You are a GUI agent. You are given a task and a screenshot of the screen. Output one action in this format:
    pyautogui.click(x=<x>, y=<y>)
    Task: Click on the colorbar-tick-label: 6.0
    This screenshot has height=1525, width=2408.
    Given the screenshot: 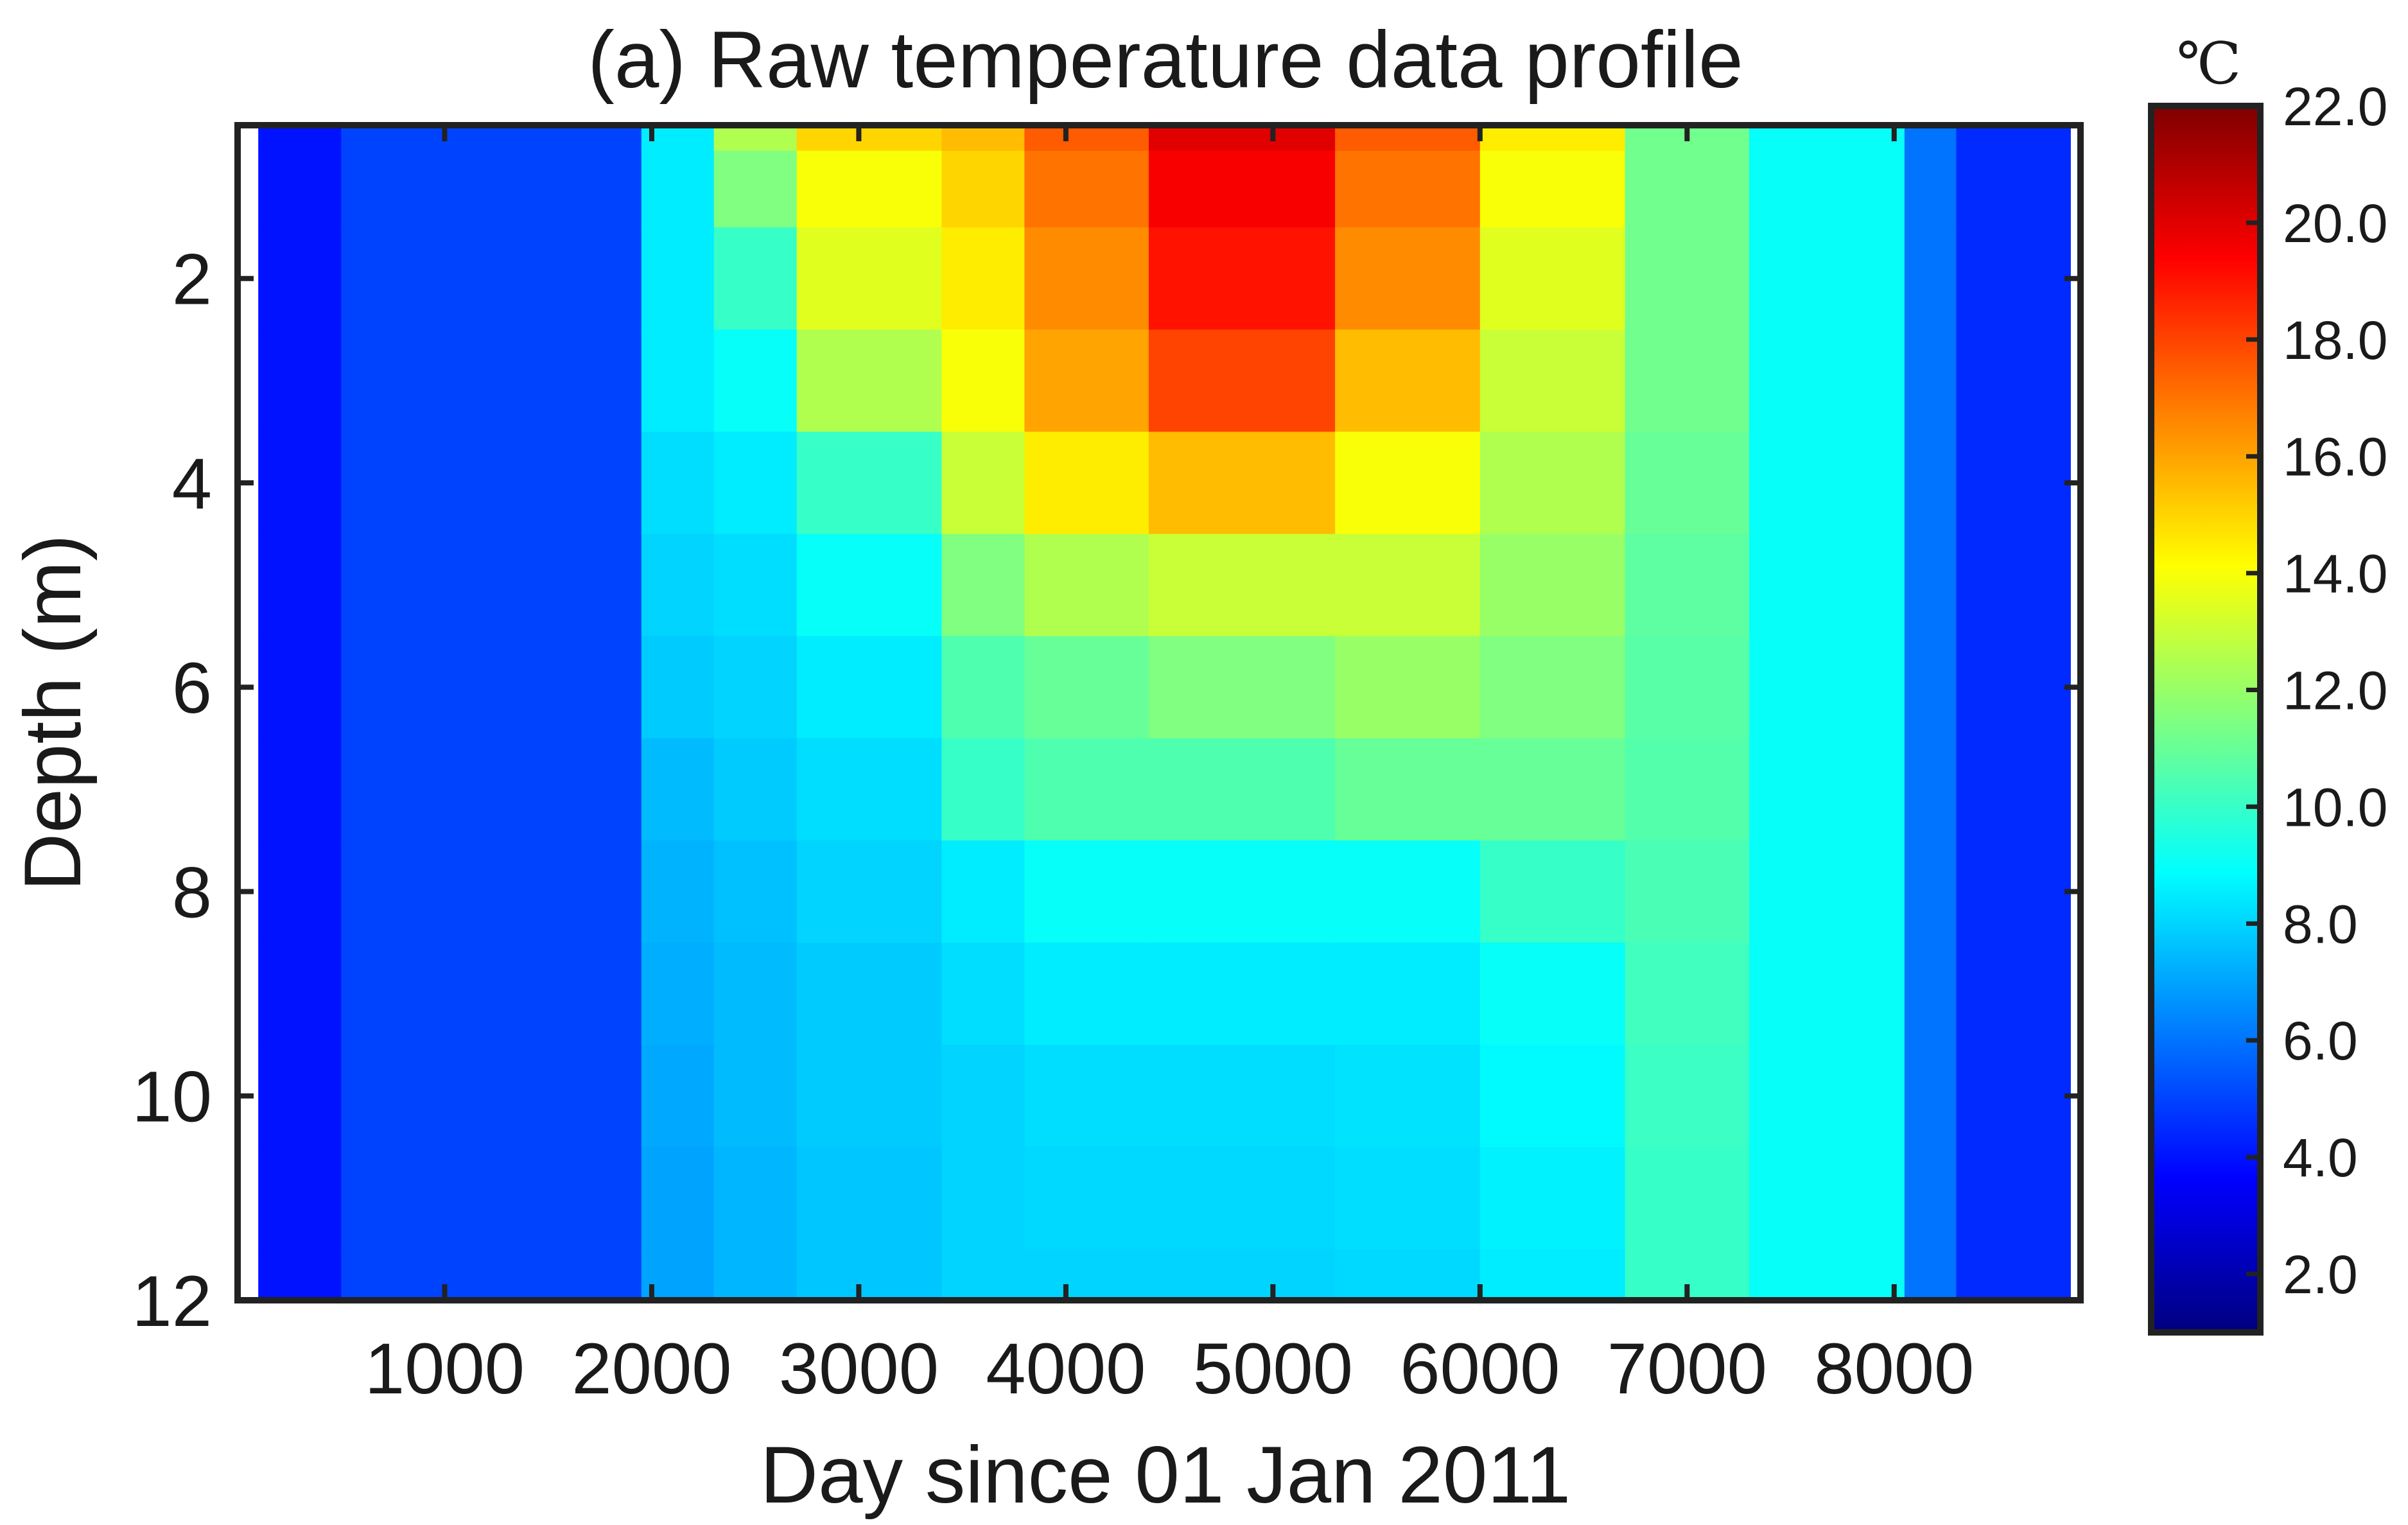 What is the action you would take?
    pyautogui.click(x=2320, y=1041)
    